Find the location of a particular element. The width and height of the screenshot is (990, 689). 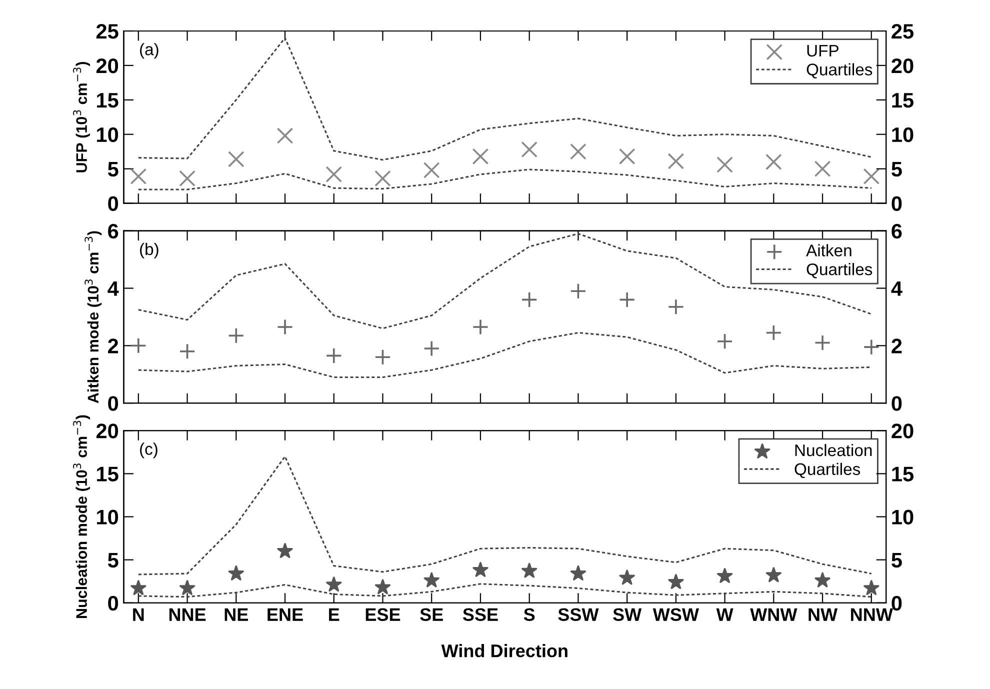

x-tick-label: SE is located at coordinates (431, 614).